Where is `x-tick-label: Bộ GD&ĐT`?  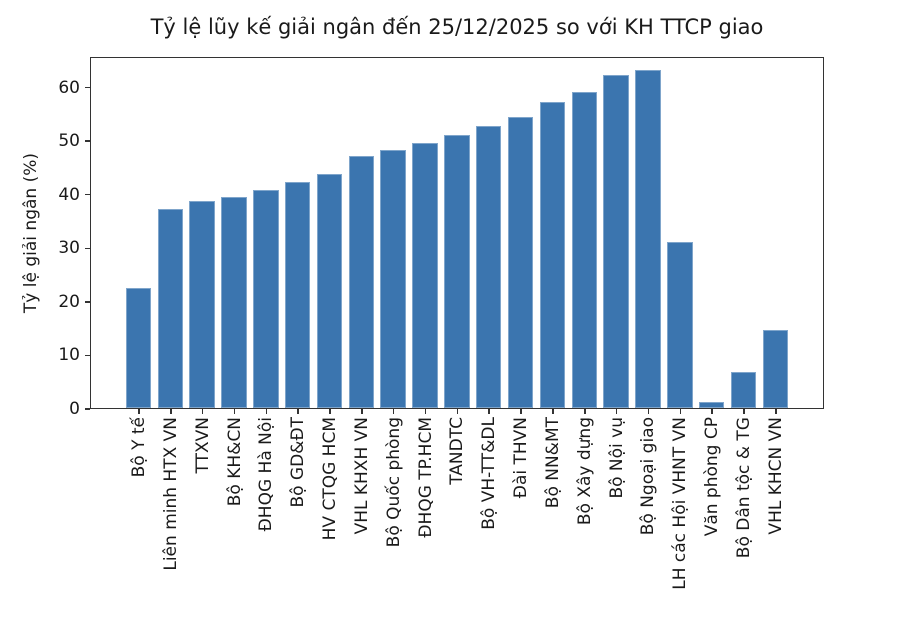
x-tick-label: Bộ GD&ĐT is located at coordinates (298, 462).